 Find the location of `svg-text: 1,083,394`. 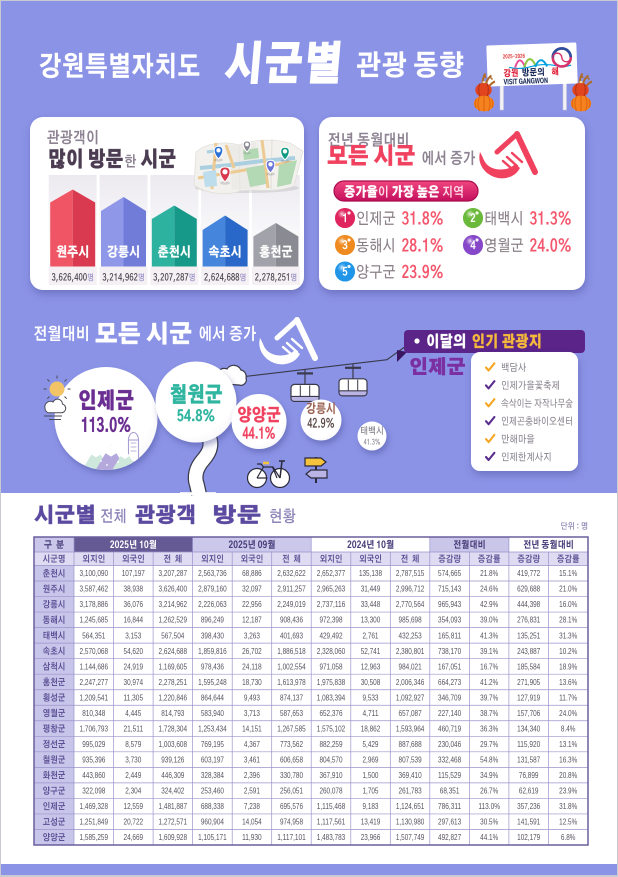

svg-text: 1,083,394 is located at coordinates (331, 697).